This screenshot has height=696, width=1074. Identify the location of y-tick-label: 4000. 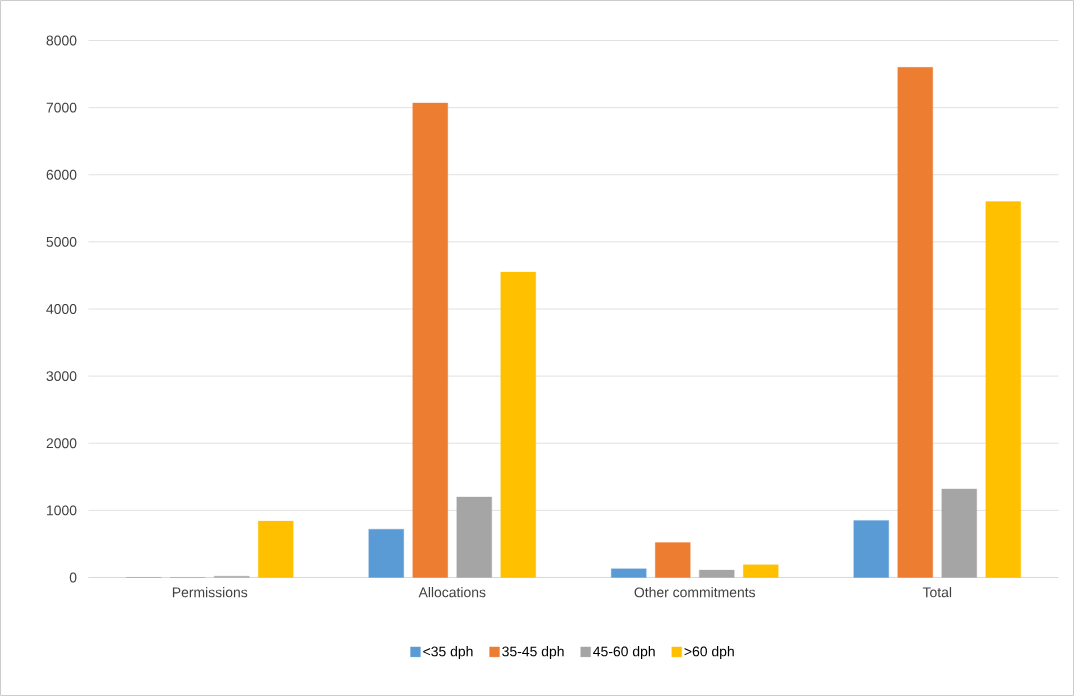
(61, 309).